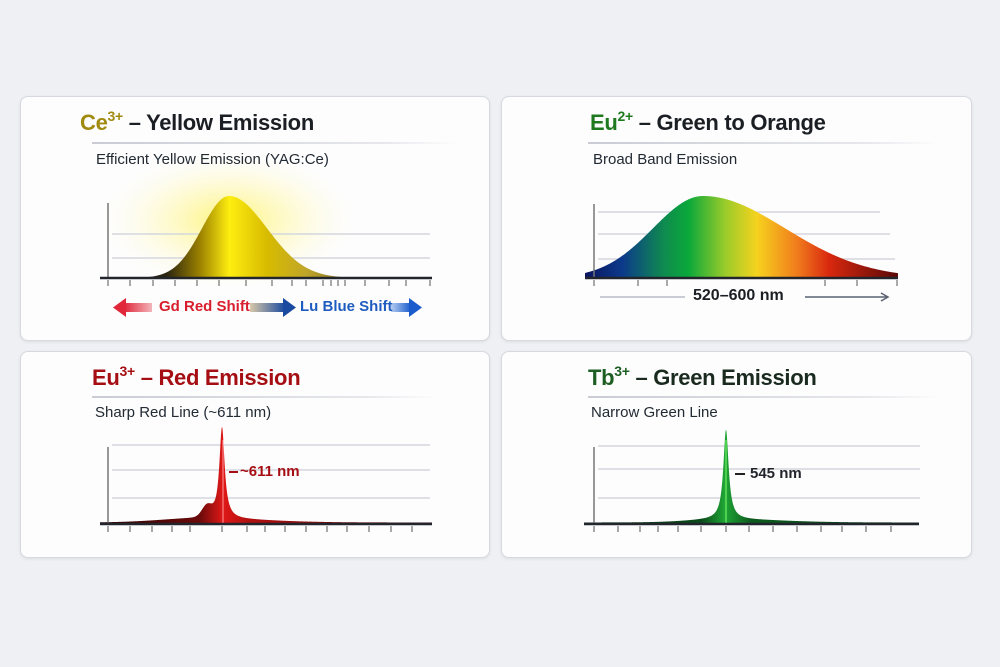 Image resolution: width=1000 pixels, height=667 pixels. I want to click on range-arrow, so click(745, 297).